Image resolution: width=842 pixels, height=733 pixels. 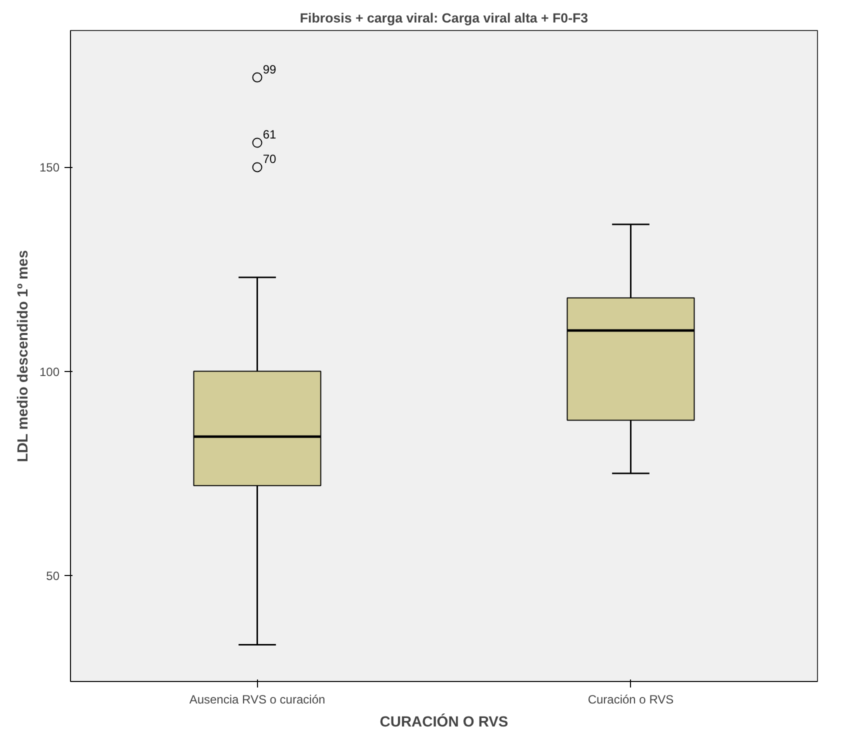 I want to click on annotation: 70, so click(x=269, y=159).